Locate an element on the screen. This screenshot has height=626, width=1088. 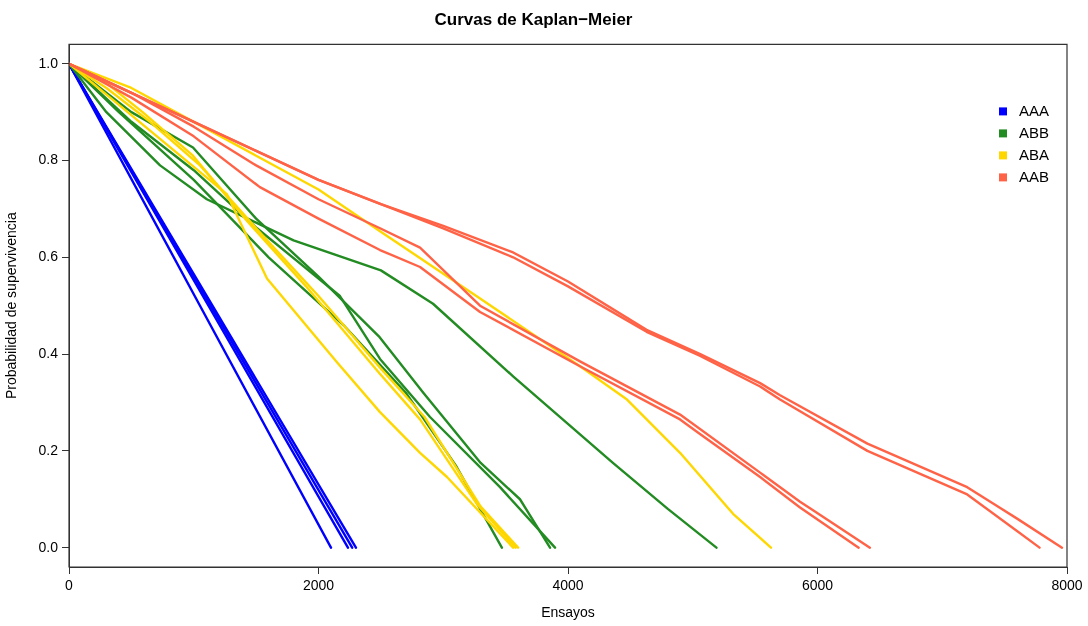
y-tick-label: 0.4 is located at coordinates (48, 352).